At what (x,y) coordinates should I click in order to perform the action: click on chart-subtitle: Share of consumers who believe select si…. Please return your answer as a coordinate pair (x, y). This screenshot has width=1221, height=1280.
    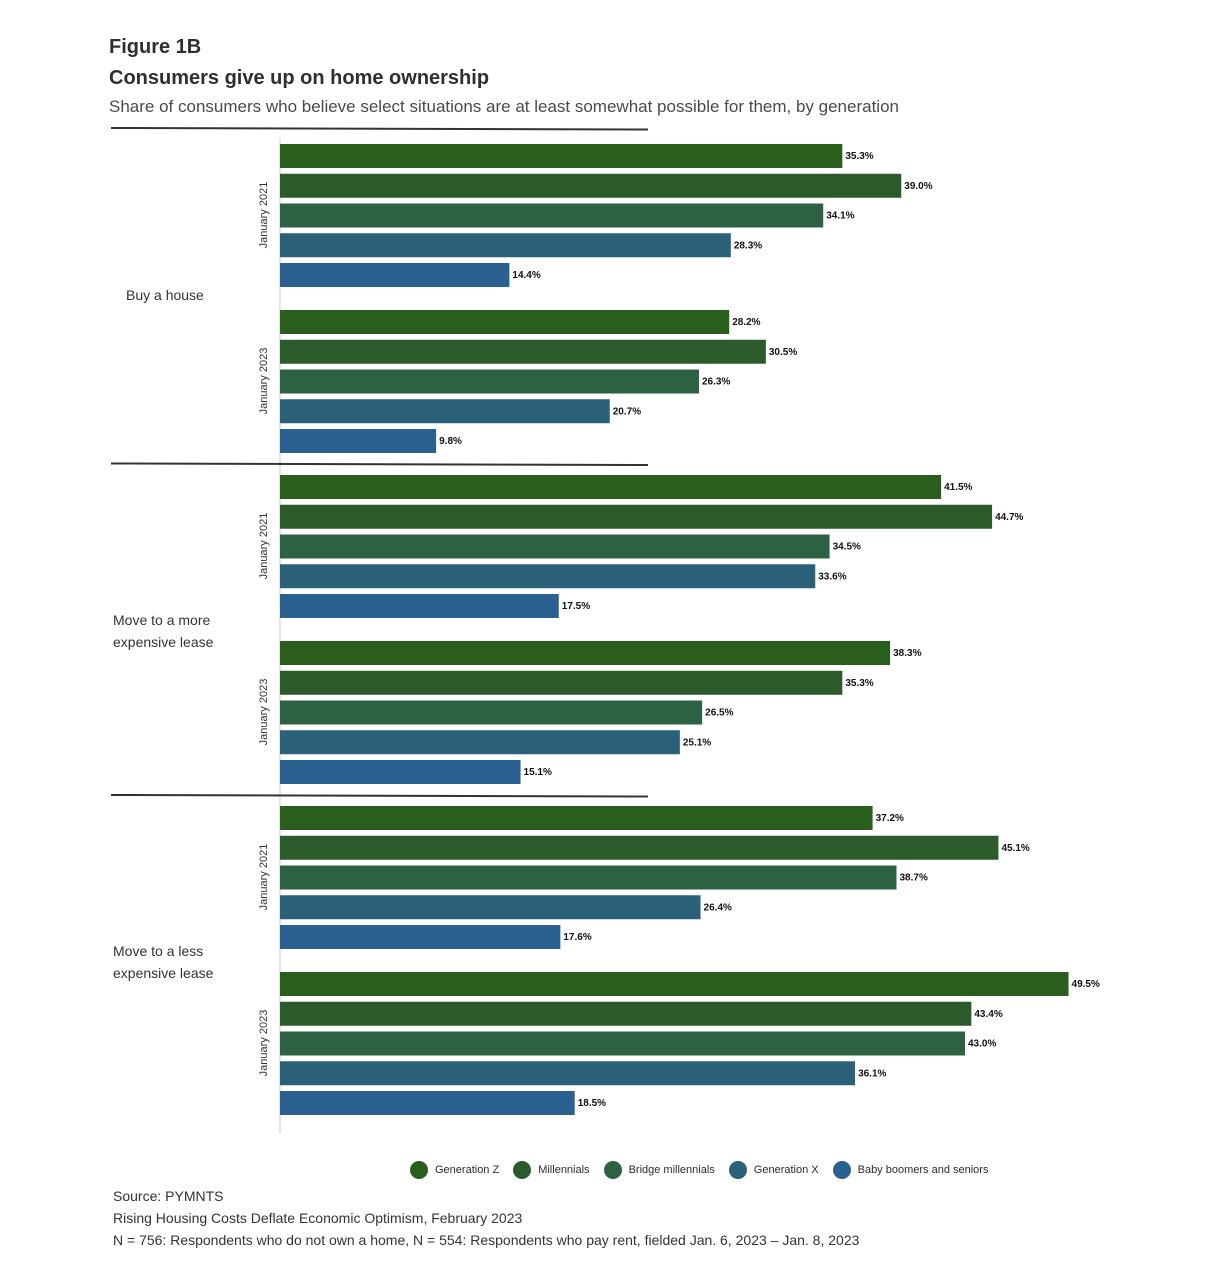
    Looking at the image, I should click on (504, 106).